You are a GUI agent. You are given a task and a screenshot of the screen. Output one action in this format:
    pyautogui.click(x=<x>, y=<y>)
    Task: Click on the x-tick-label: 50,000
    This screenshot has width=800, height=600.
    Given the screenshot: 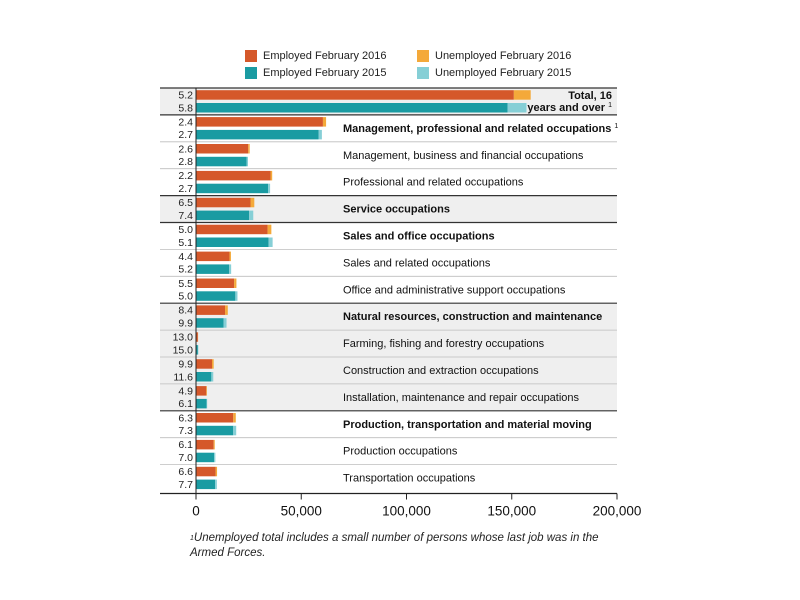 What is the action you would take?
    pyautogui.click(x=301, y=511)
    